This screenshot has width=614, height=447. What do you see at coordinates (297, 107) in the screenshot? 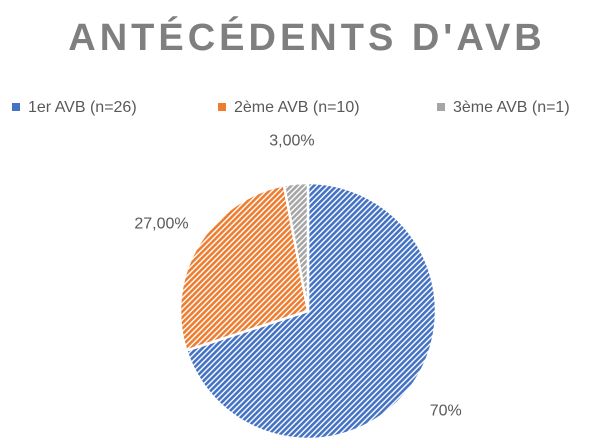
I see `legend-label: 2ème AVB (n=10)` at bounding box center [297, 107].